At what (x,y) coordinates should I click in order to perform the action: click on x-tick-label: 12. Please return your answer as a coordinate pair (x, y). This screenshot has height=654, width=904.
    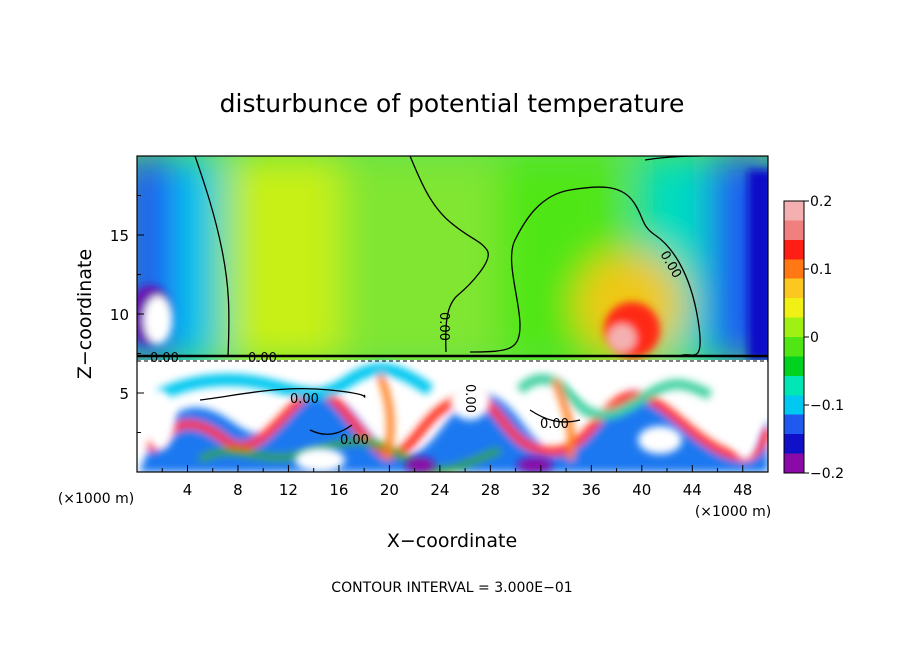
    Looking at the image, I should click on (288, 490).